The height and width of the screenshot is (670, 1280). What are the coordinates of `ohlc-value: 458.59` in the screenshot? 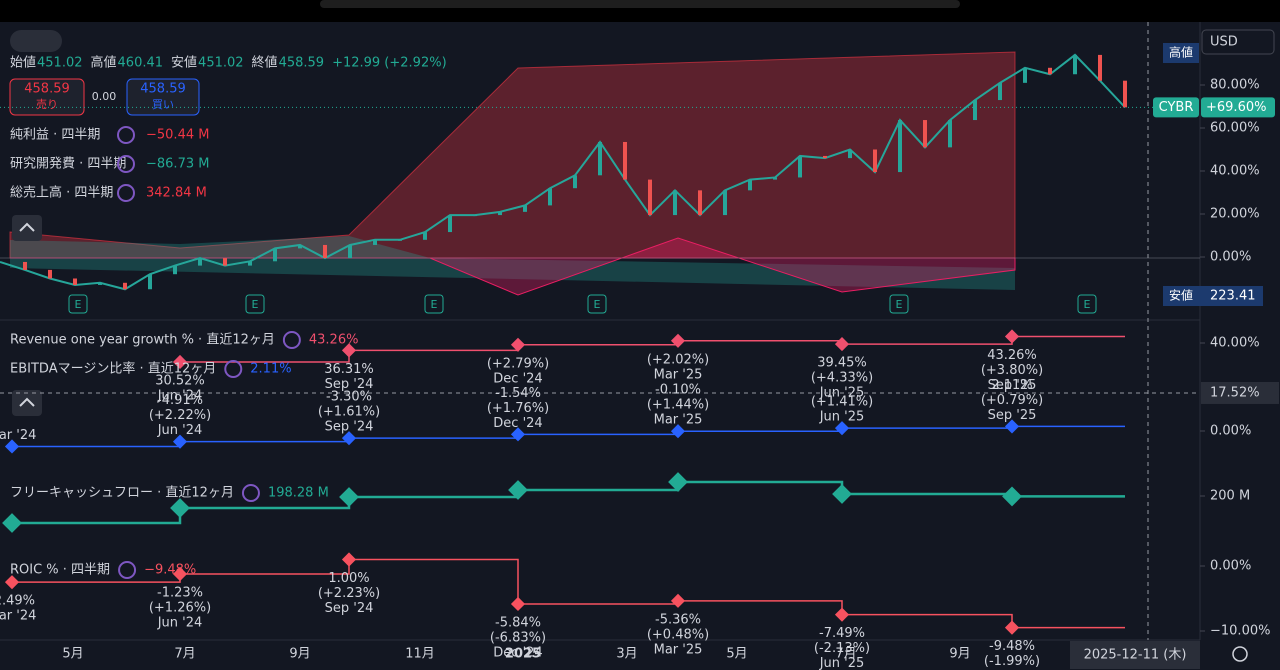 It's located at (302, 63).